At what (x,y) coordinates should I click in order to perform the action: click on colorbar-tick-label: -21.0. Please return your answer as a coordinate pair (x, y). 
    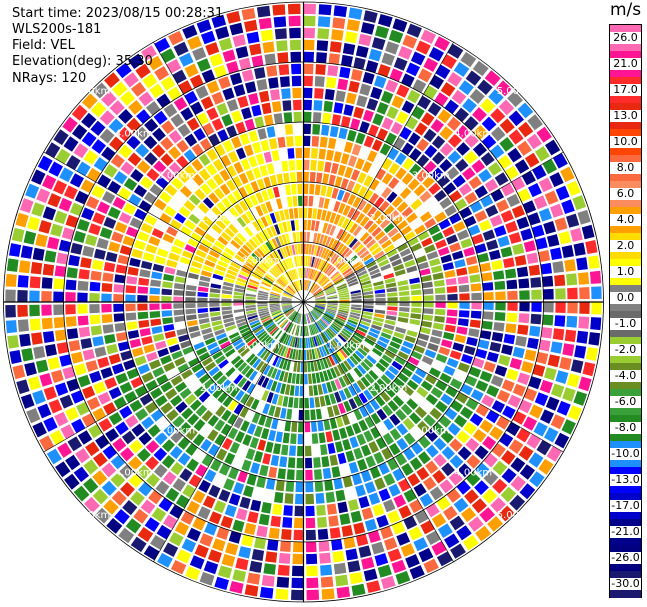
    Looking at the image, I should click on (625, 531).